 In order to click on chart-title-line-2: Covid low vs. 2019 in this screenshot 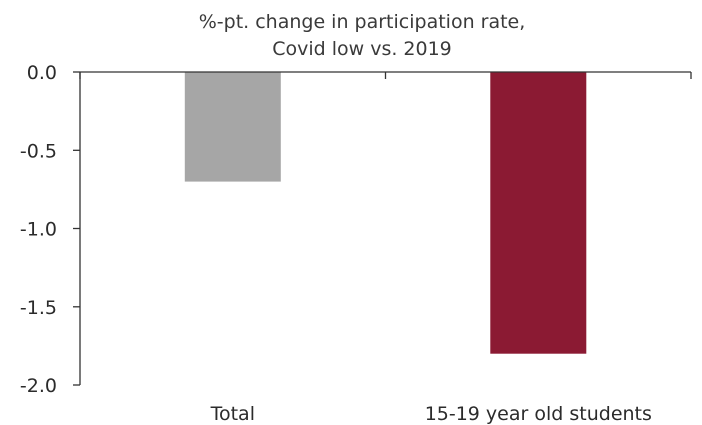, I will do `click(362, 49)`.